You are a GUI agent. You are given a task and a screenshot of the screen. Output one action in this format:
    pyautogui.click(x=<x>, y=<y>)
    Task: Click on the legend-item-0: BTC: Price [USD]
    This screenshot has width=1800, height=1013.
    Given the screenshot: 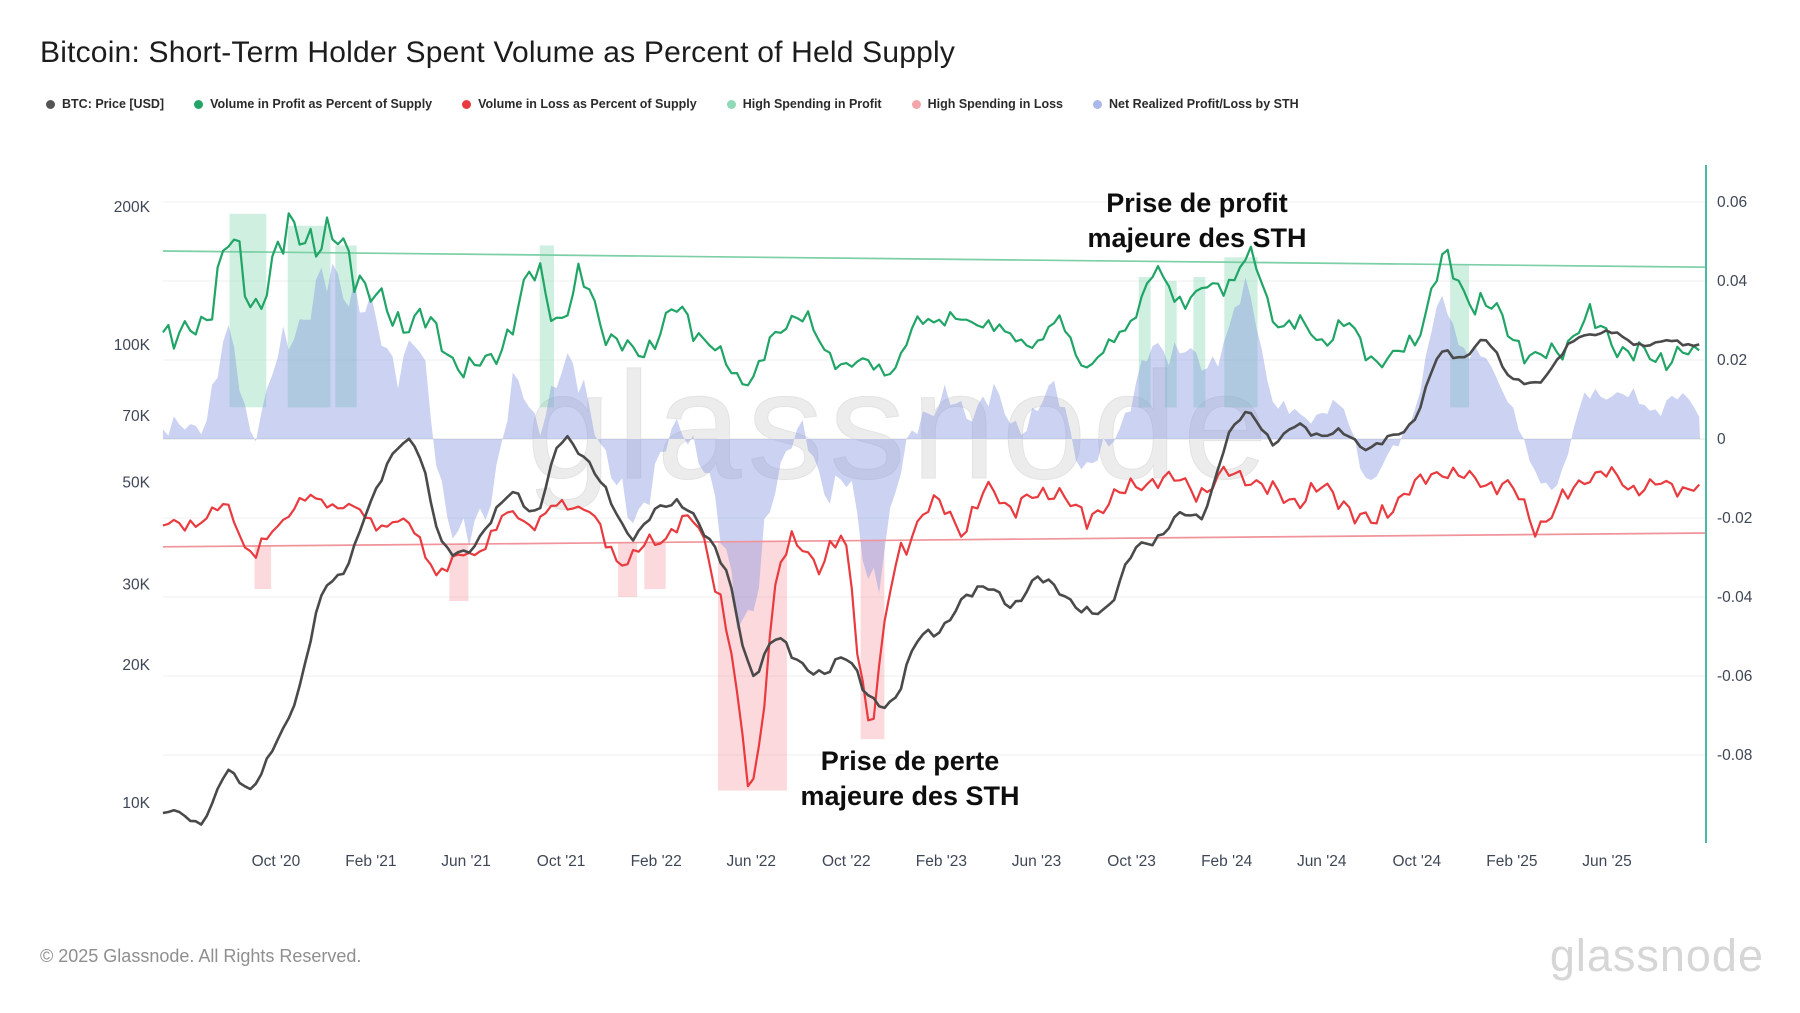 What is the action you would take?
    pyautogui.click(x=105, y=104)
    